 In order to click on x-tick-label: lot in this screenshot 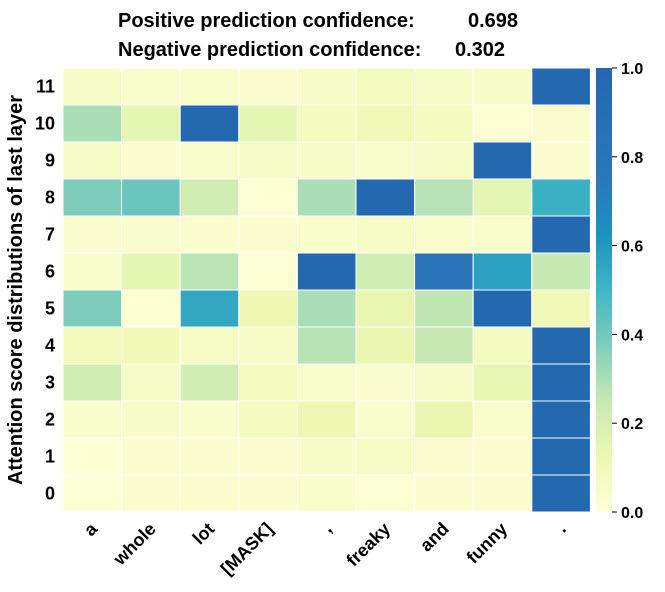, I will do `click(204, 534)`.